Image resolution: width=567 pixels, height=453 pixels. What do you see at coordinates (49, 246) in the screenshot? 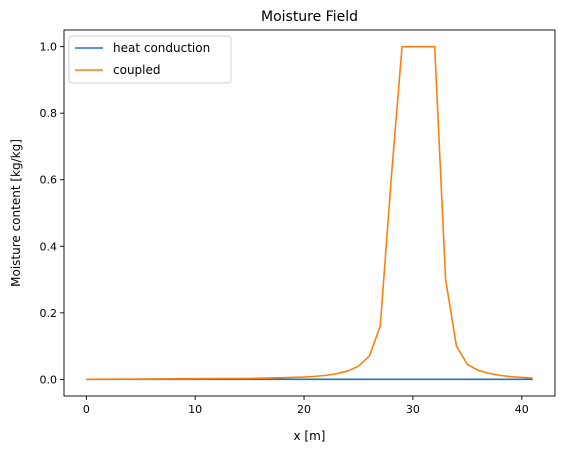
I see `y-tick-label: 0.4` at bounding box center [49, 246].